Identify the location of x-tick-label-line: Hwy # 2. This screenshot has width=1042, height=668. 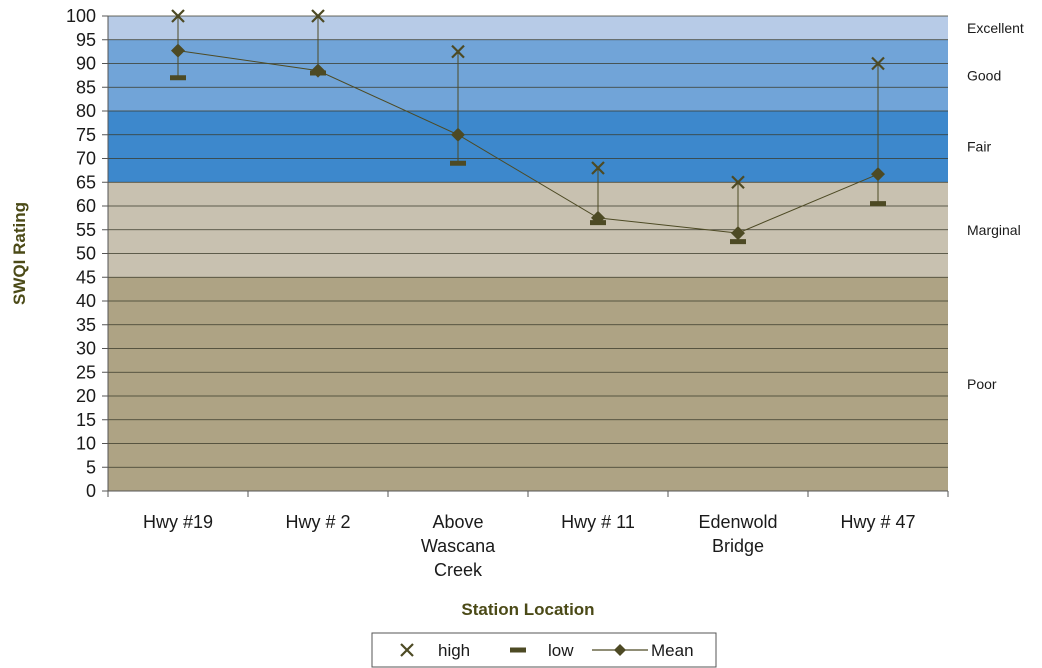
(317, 522).